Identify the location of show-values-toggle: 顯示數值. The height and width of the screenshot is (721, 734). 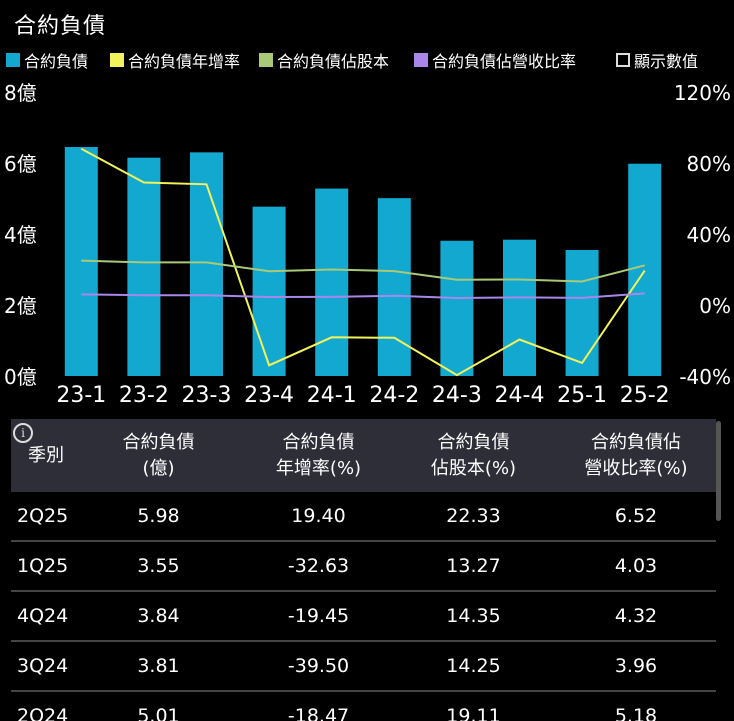
(657, 60).